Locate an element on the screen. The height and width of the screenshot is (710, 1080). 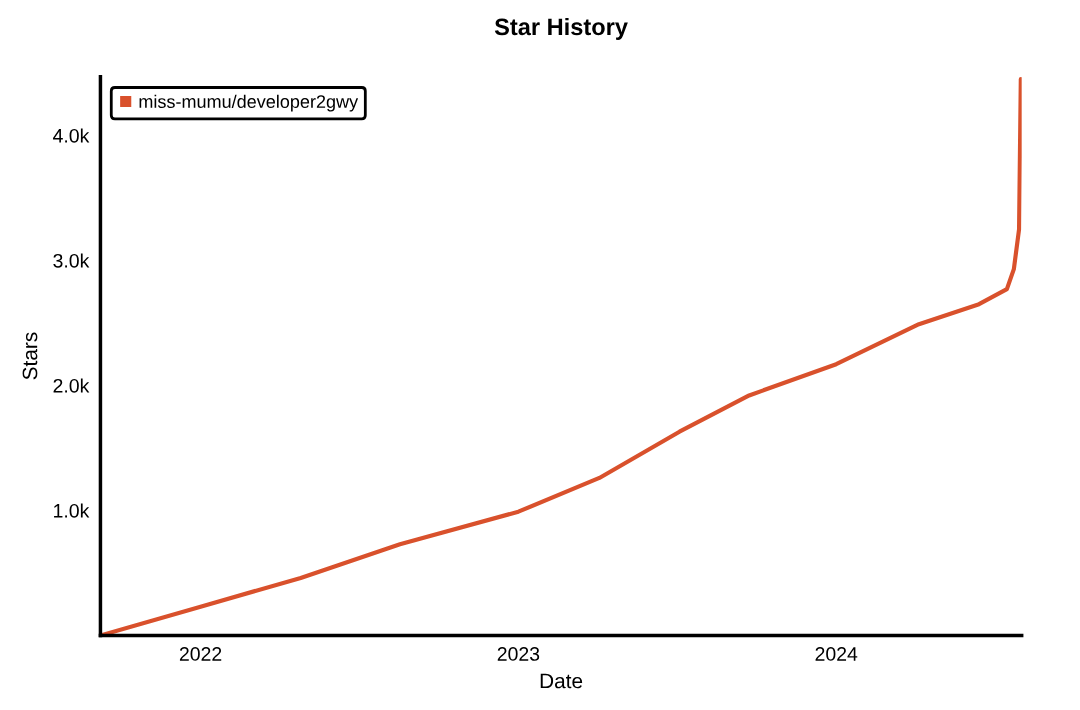
x-tick-label: 2024 is located at coordinates (836, 654).